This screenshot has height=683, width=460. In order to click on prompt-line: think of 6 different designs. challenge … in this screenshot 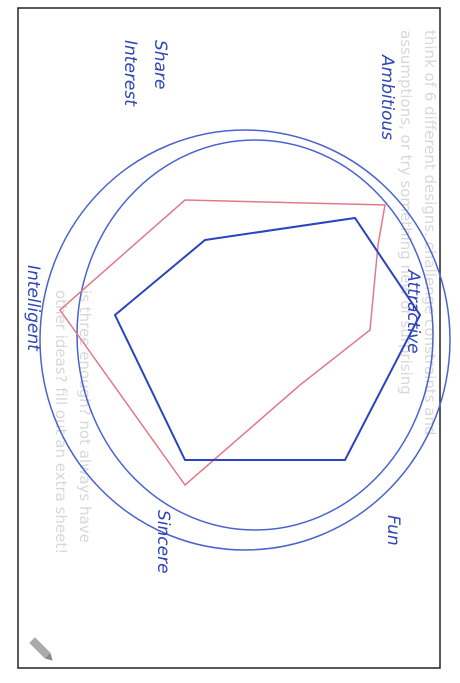, I will do `click(430, 233)`.